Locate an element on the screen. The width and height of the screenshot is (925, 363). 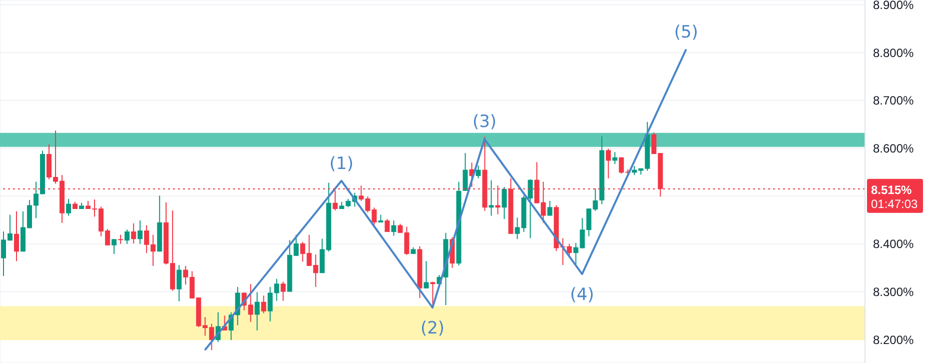
y-tick-label: 8.400% is located at coordinates (893, 244).